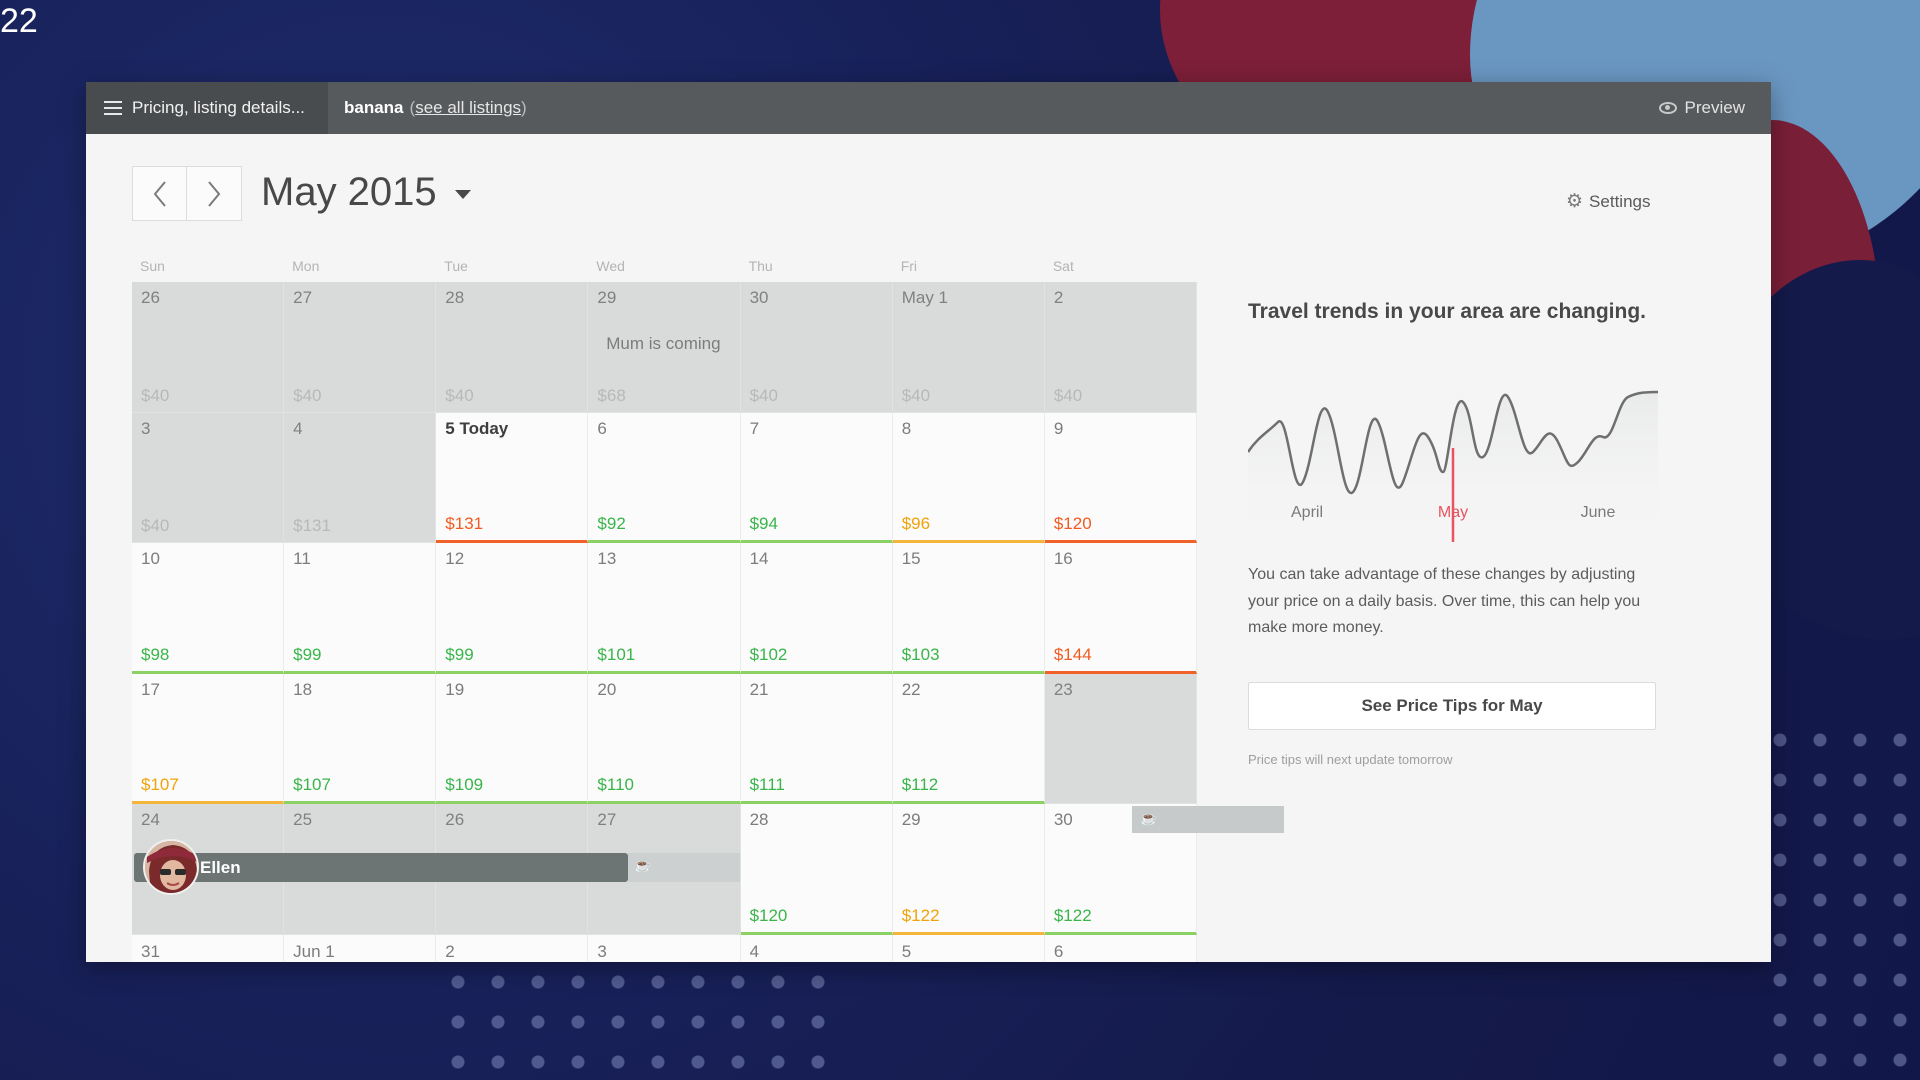  Describe the element at coordinates (664, 347) in the screenshot. I see `calendar-day-cell: 29 Mum is coming $68` at that location.